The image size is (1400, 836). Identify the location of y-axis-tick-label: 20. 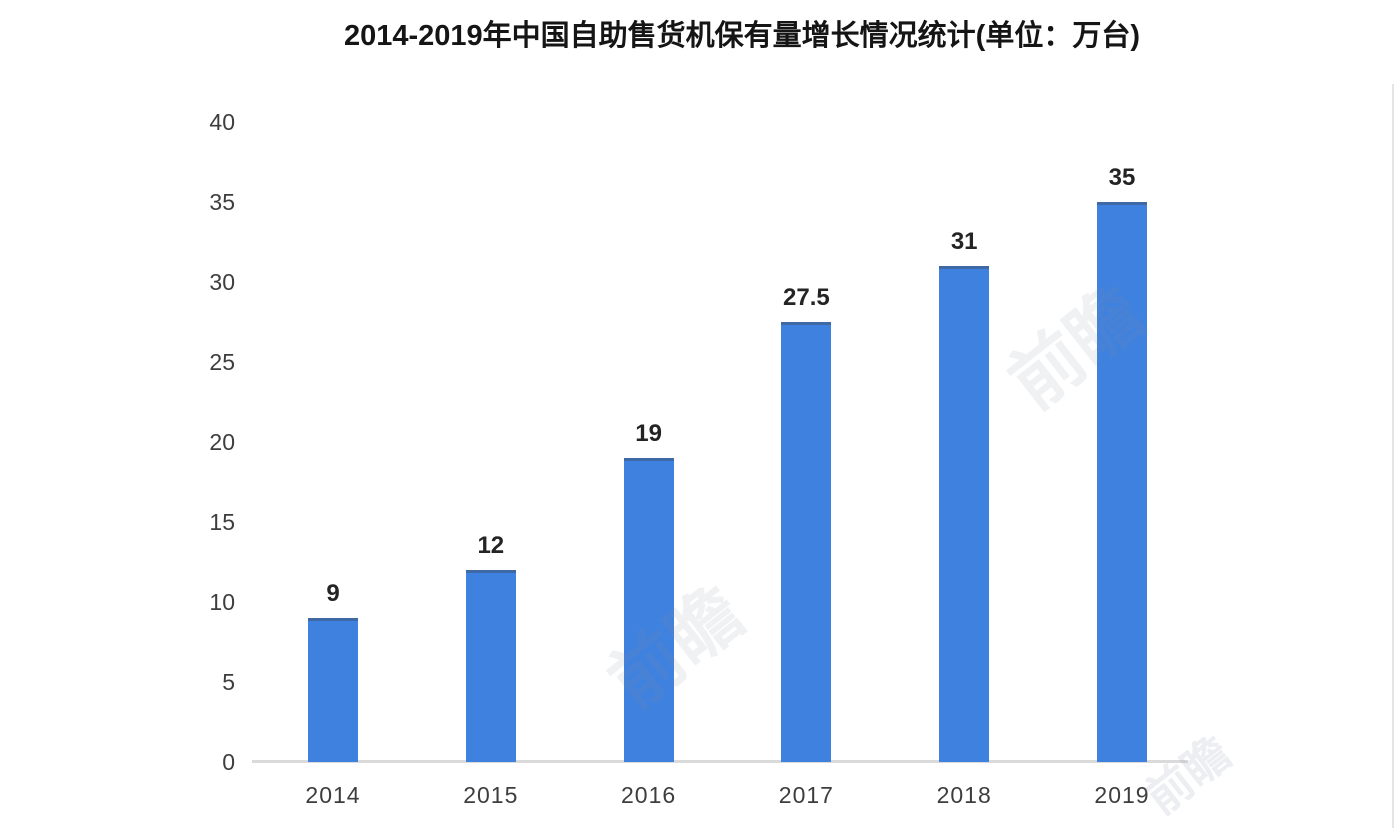
(222, 442).